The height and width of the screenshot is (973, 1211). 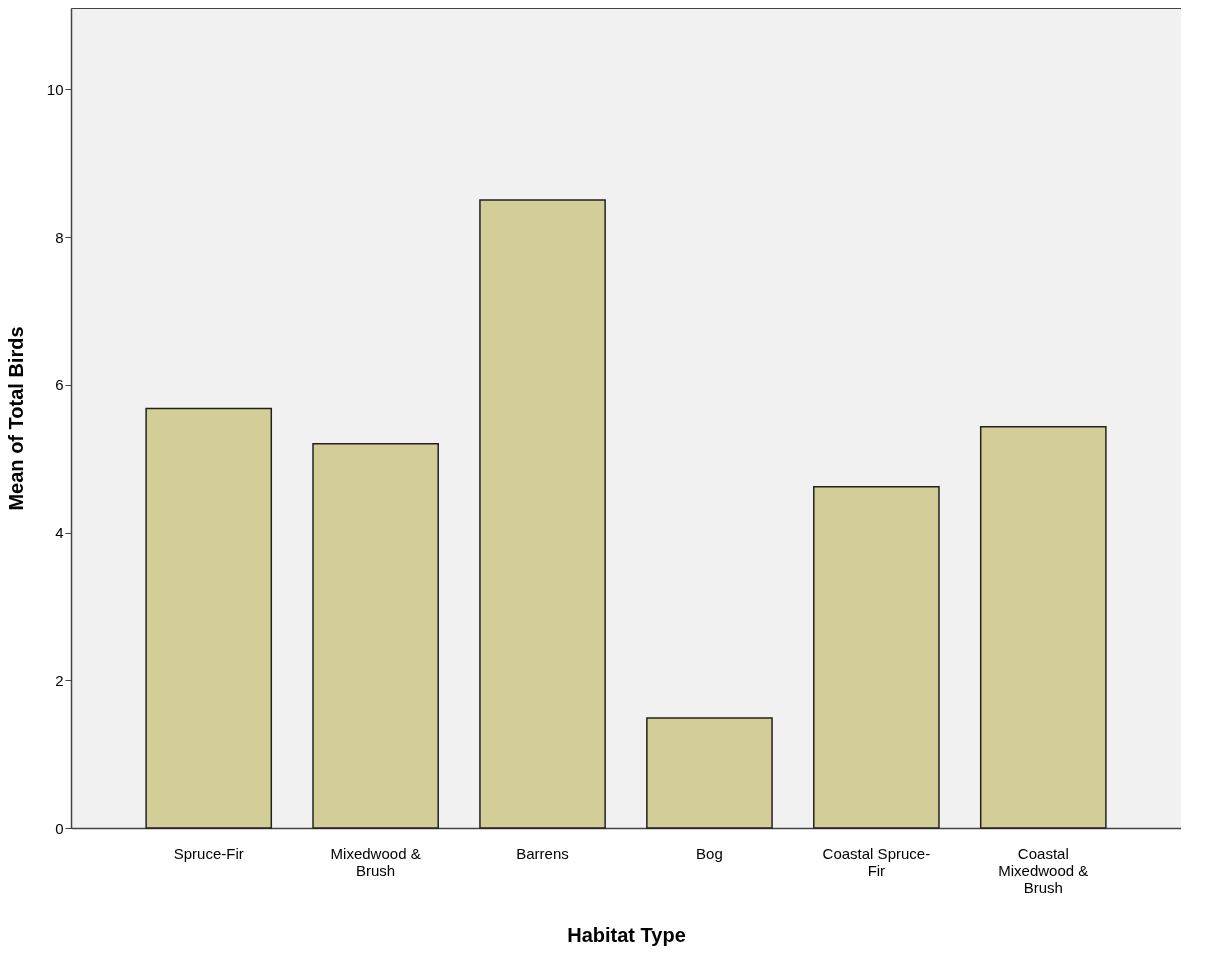 What do you see at coordinates (542, 853) in the screenshot?
I see `x-tick-label: Barrens` at bounding box center [542, 853].